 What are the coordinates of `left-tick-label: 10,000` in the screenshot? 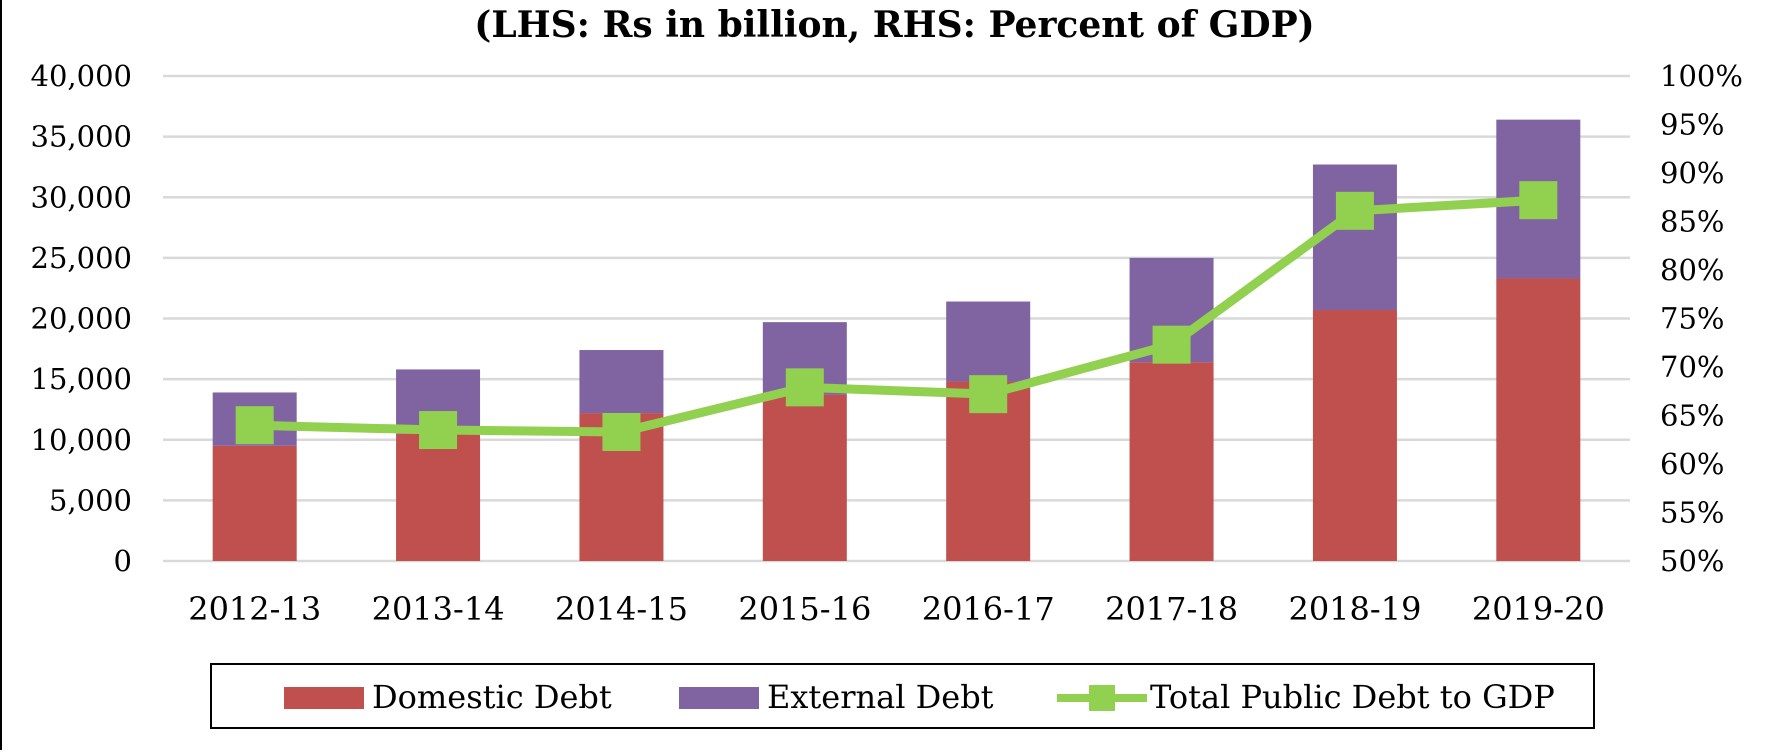 It's located at (81, 440).